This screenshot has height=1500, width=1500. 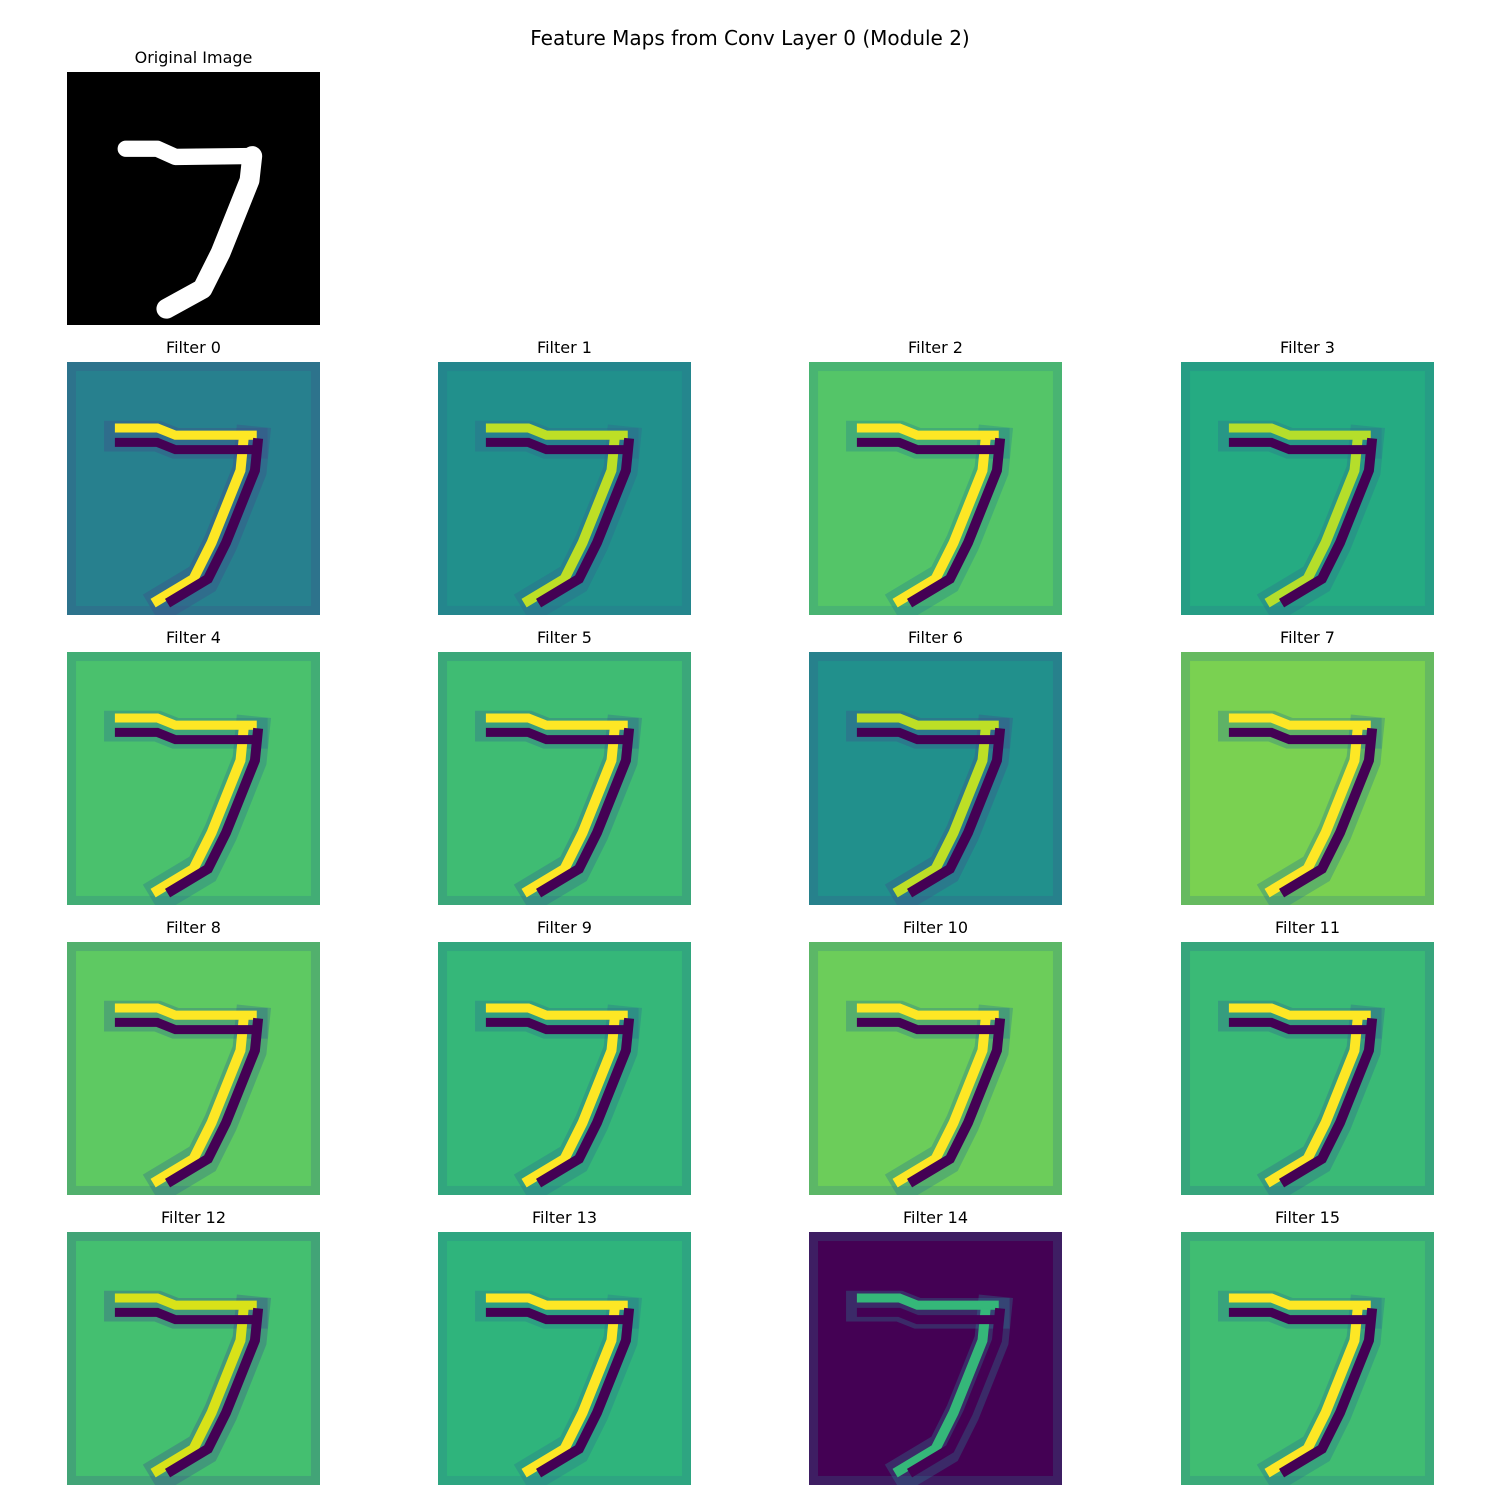 I want to click on panel-title: Filter 12, so click(x=193, y=1217).